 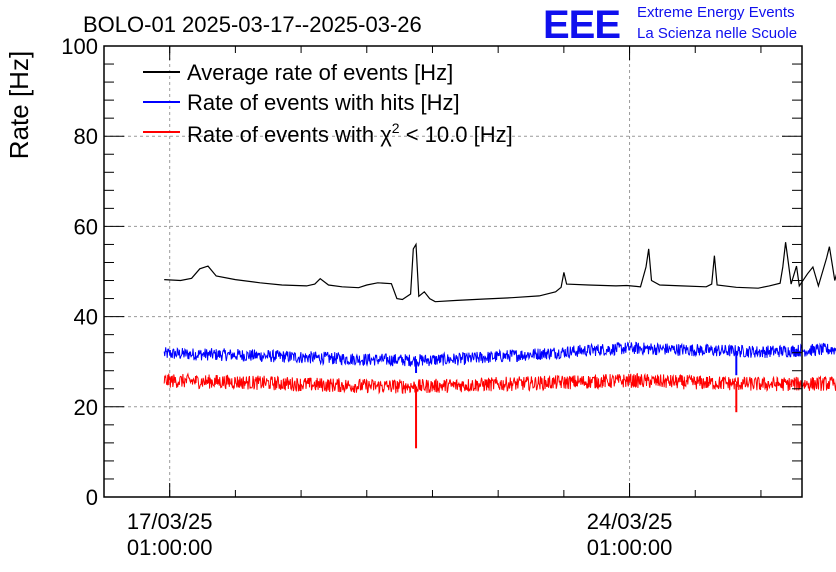 I want to click on series-band-hits, so click(x=499, y=354).